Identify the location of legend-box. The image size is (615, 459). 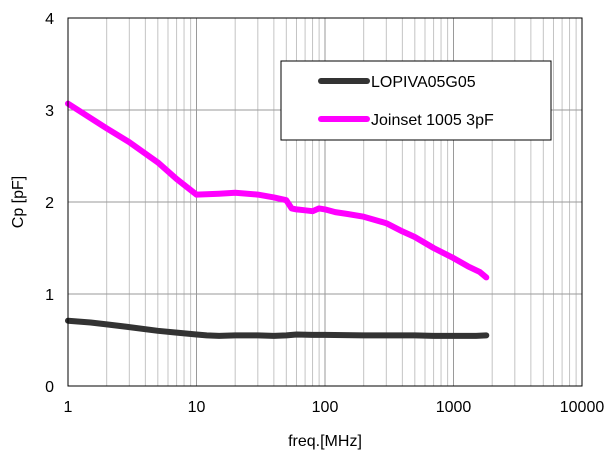
(416, 100).